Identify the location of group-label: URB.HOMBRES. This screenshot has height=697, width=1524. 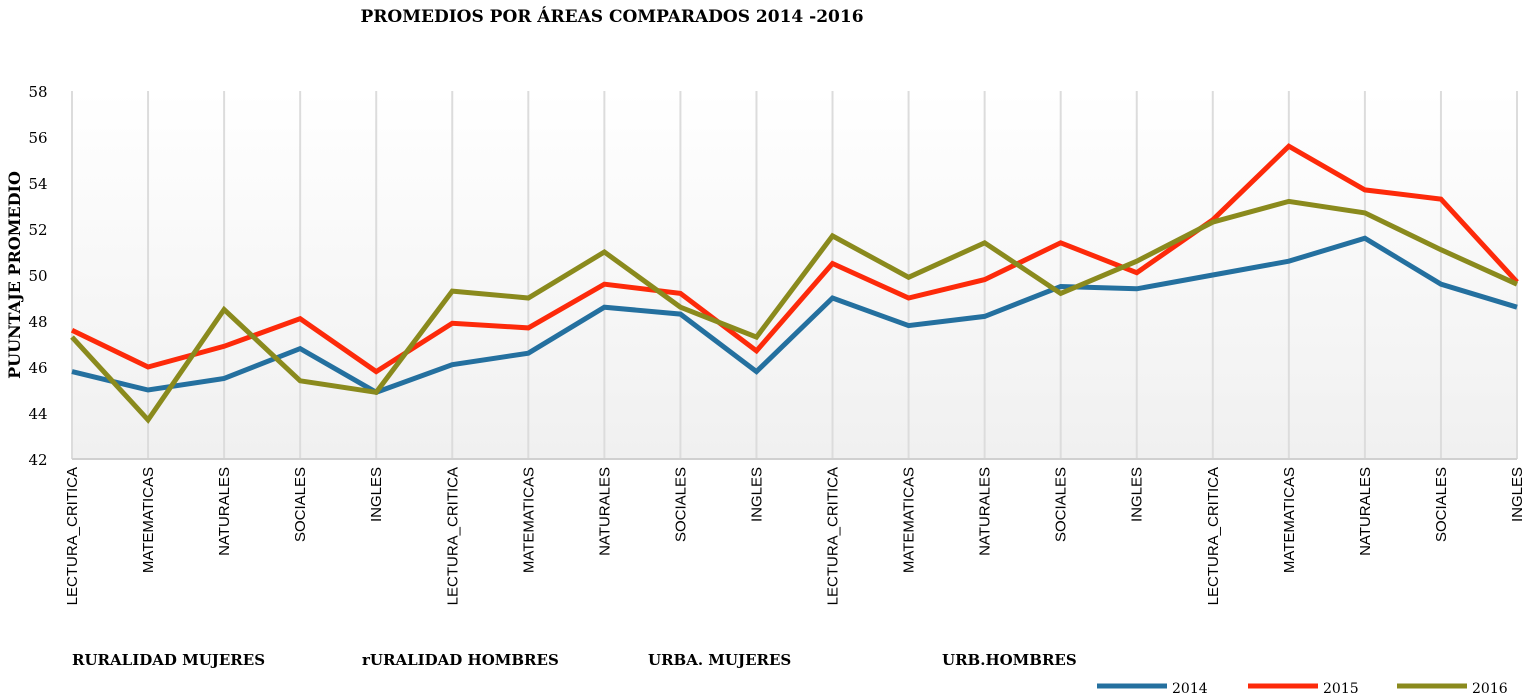
(1009, 660).